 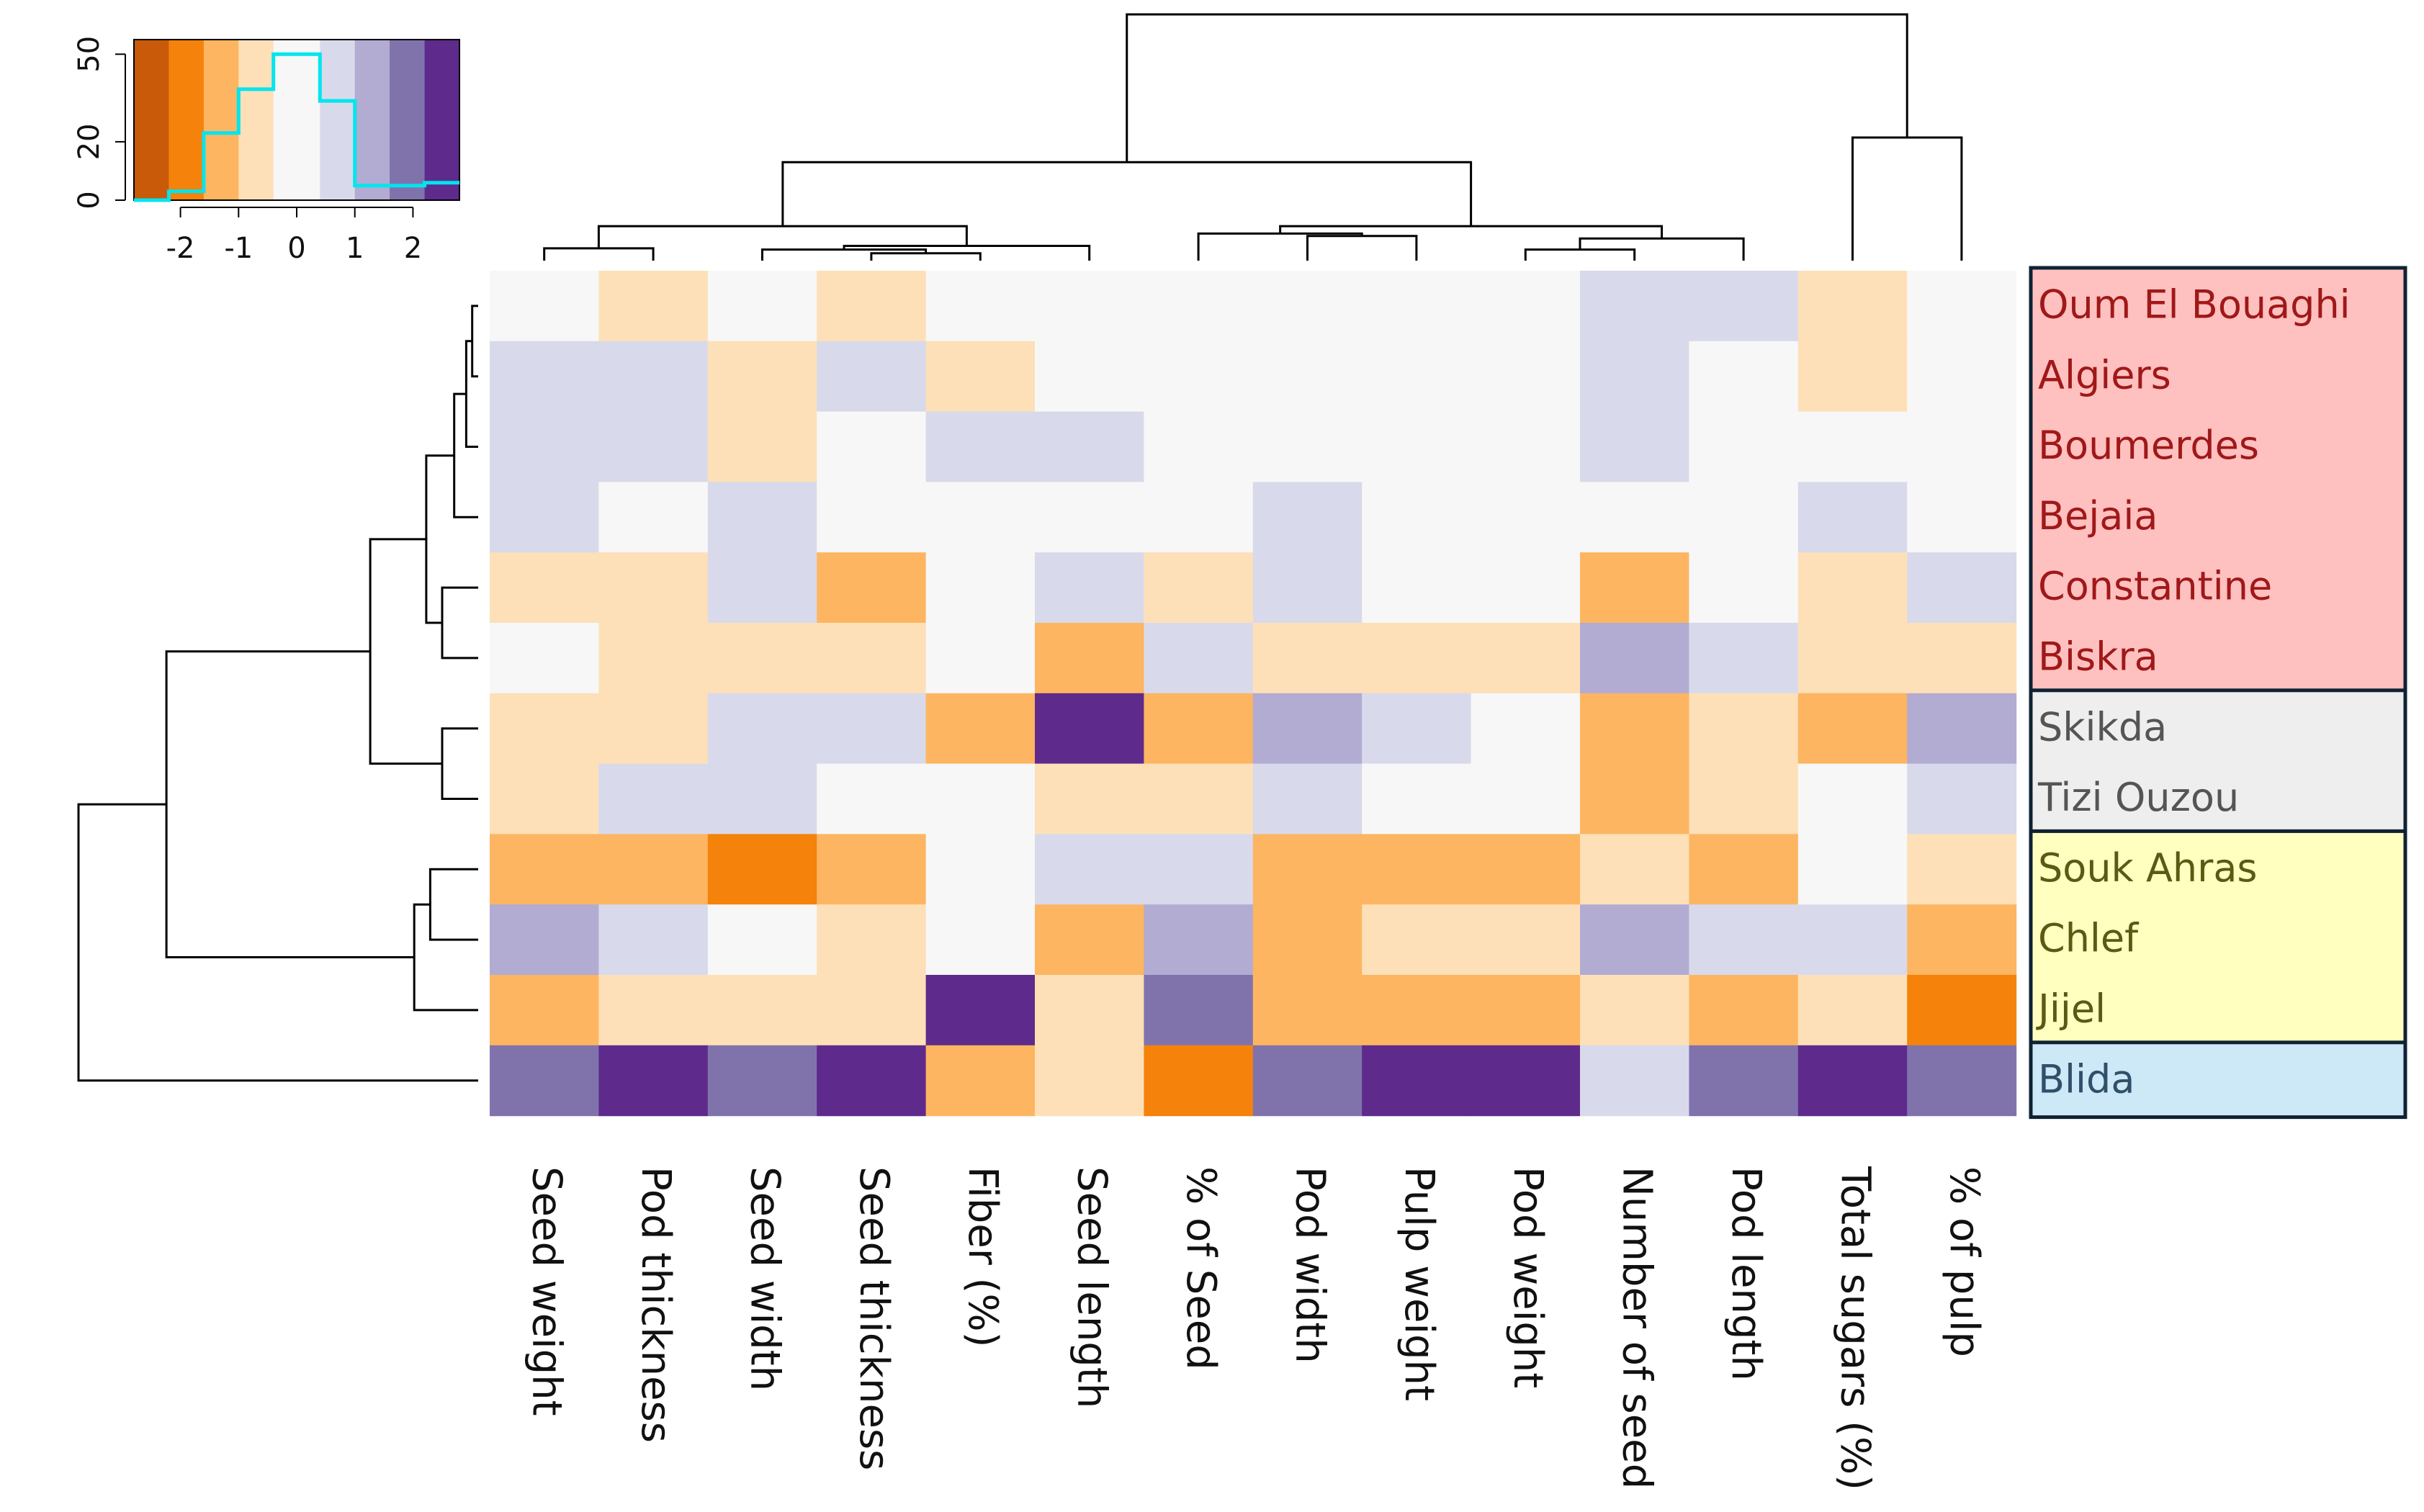 I want to click on column-label-seed-weight: Seed weight, so click(x=547, y=1291).